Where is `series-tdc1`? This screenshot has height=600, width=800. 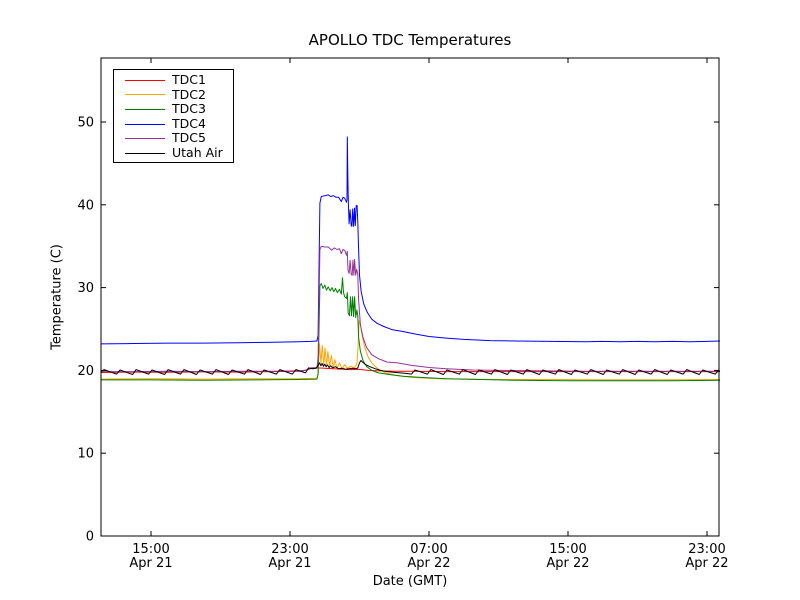 series-tdc1 is located at coordinates (410, 370).